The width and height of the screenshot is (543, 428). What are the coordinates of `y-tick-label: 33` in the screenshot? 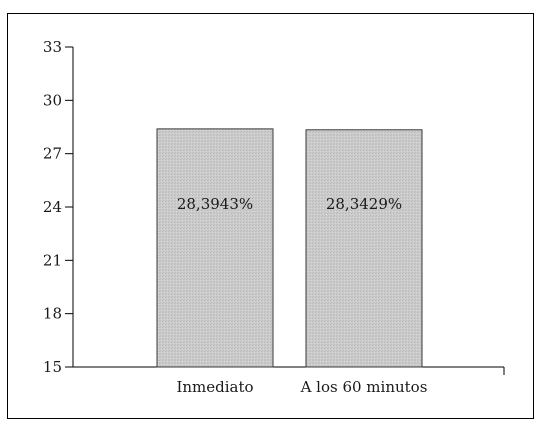 It's located at (52, 47).